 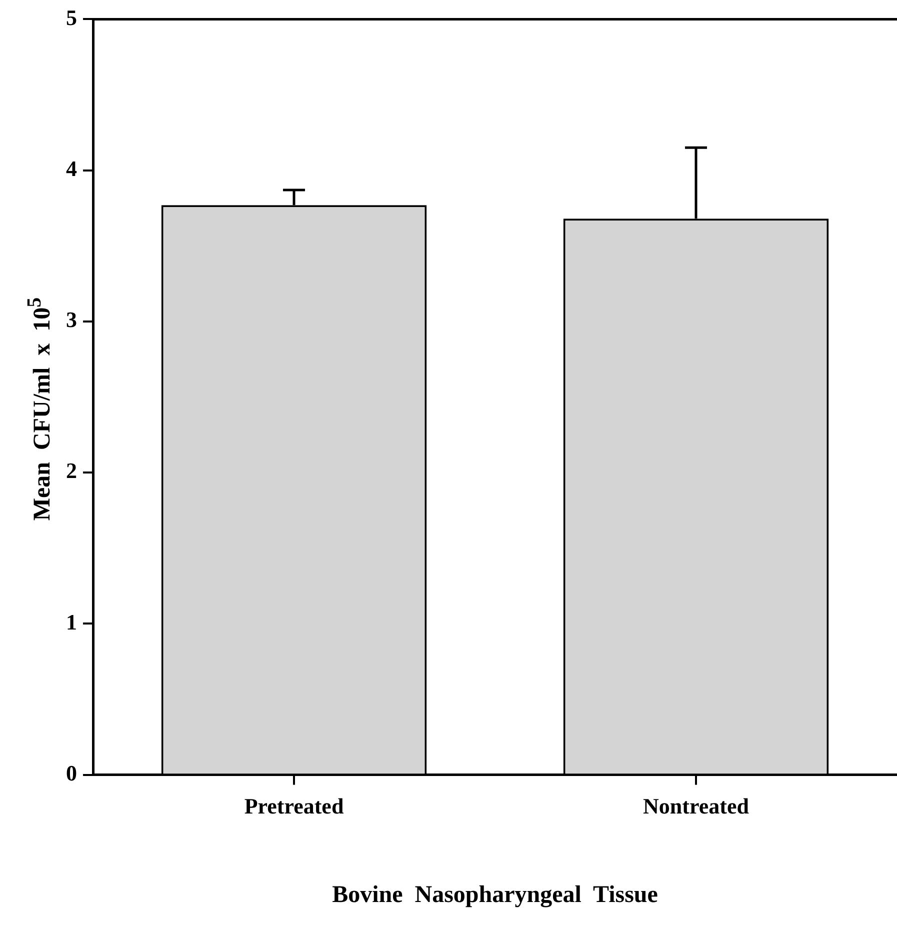 I want to click on y-tick-label: 0, so click(x=71, y=773).